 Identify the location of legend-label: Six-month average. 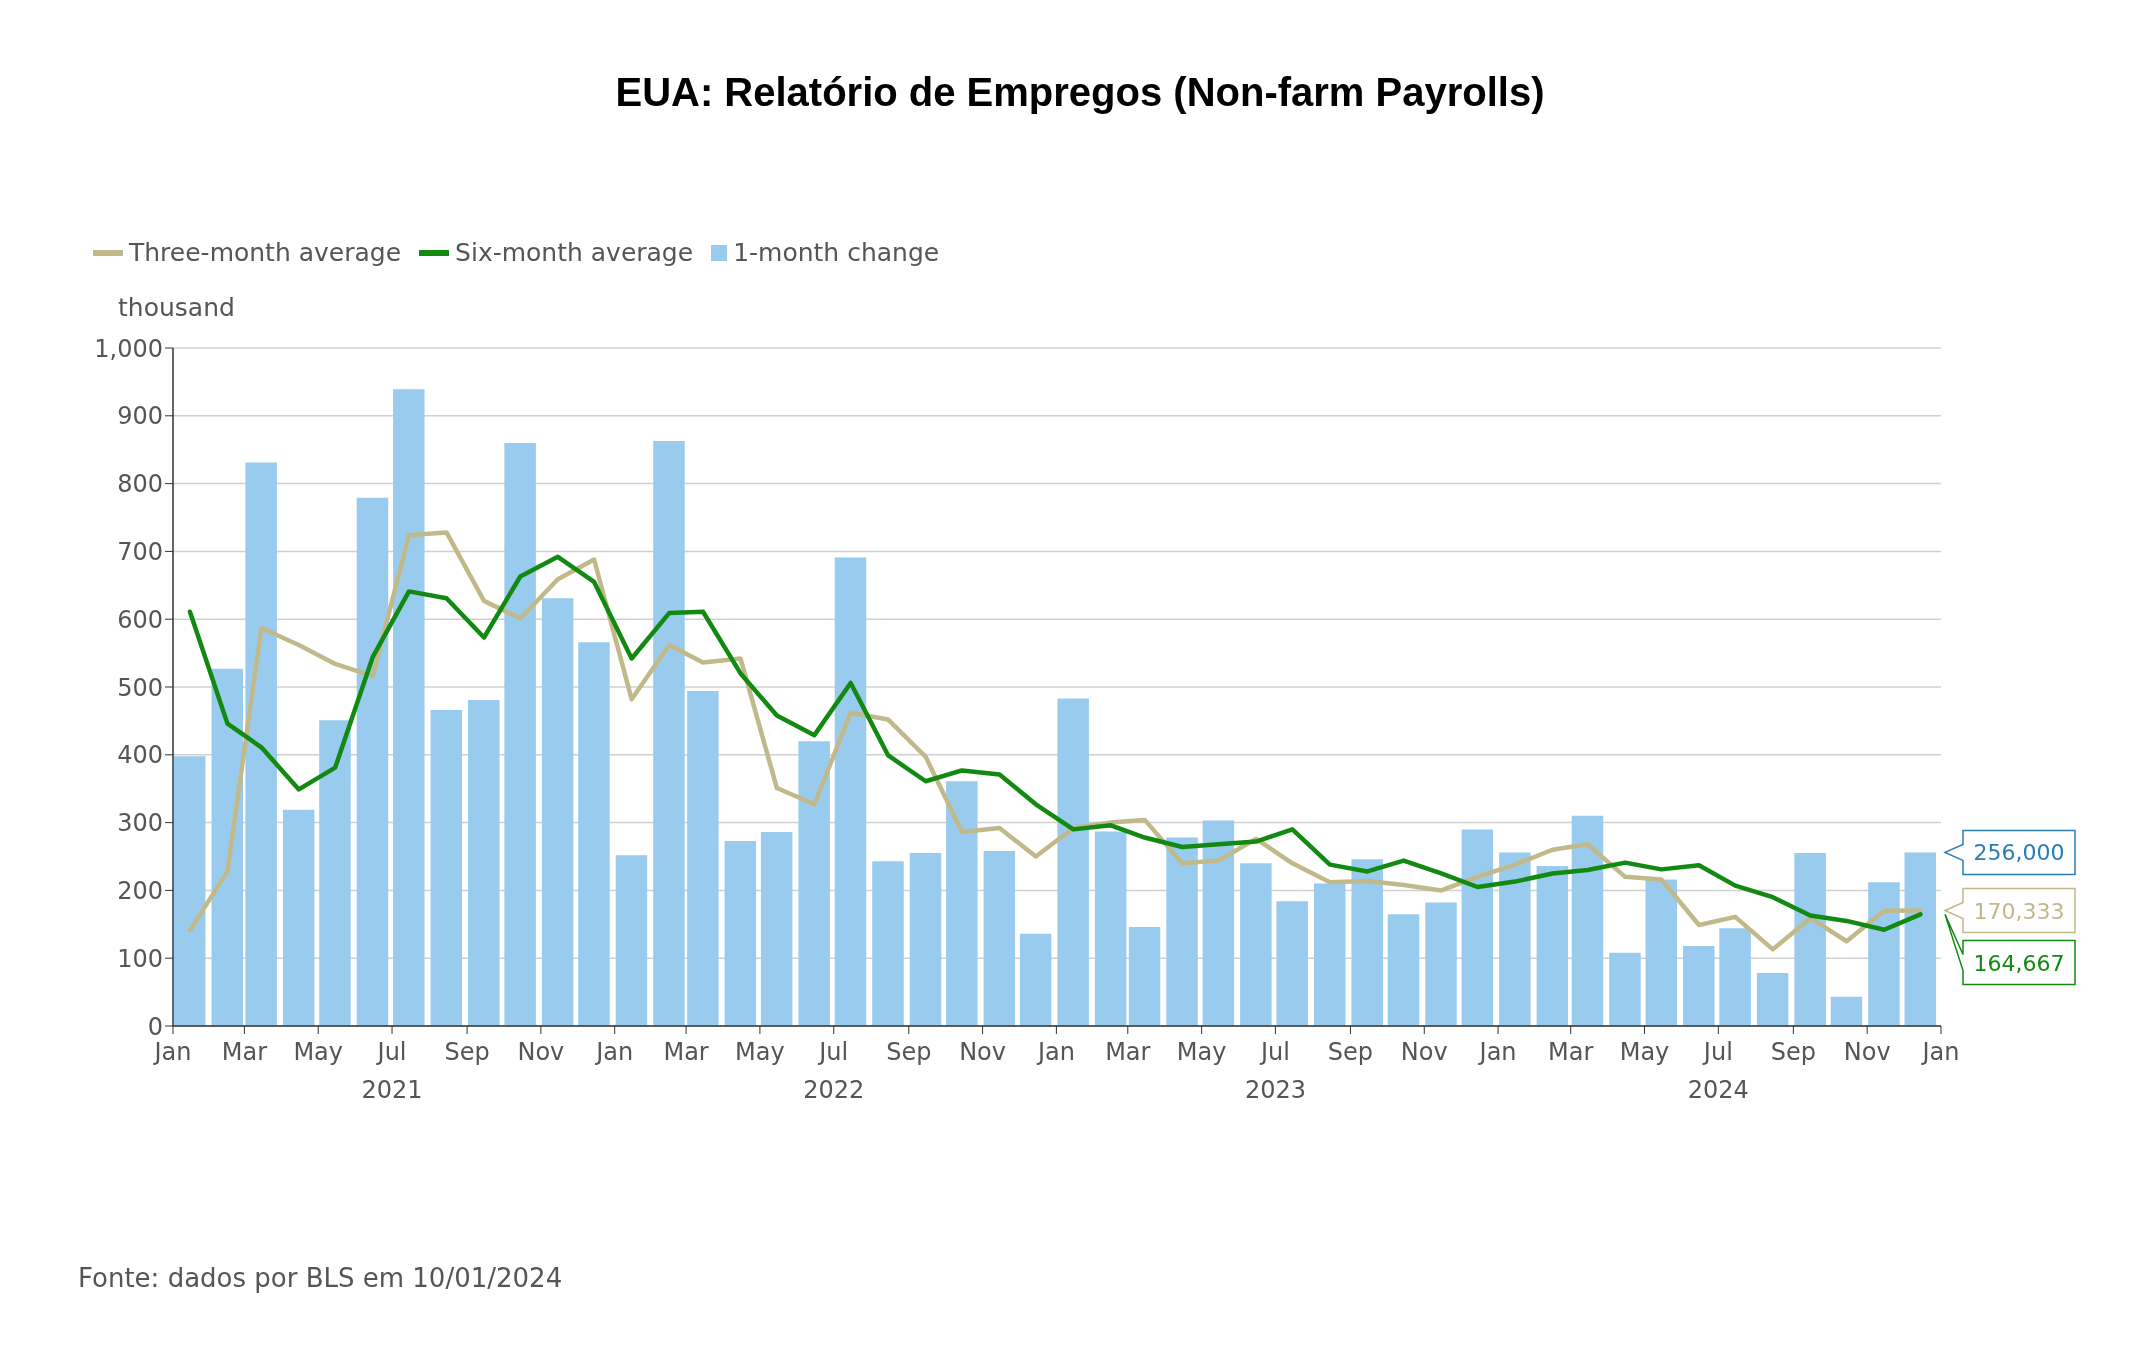
(574, 252).